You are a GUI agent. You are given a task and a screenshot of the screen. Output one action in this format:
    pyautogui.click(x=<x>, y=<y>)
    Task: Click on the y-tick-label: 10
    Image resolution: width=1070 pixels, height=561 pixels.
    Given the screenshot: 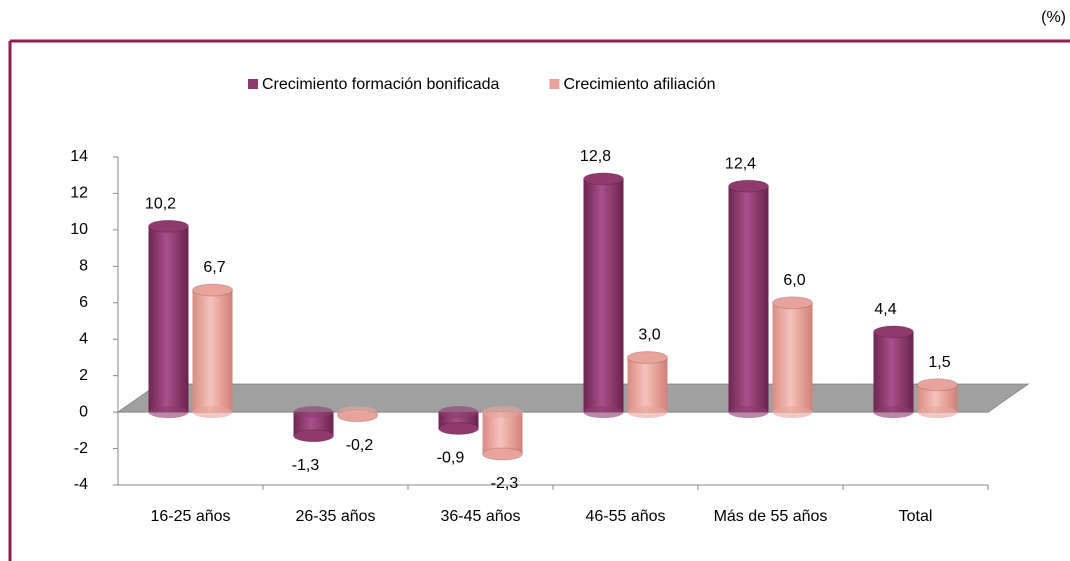 What is the action you would take?
    pyautogui.click(x=79, y=229)
    